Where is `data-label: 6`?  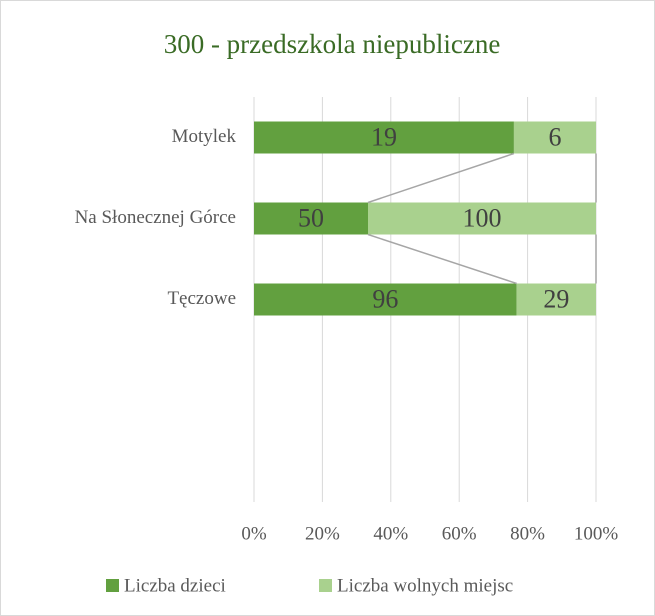
data-label: 6 is located at coordinates (554, 136).